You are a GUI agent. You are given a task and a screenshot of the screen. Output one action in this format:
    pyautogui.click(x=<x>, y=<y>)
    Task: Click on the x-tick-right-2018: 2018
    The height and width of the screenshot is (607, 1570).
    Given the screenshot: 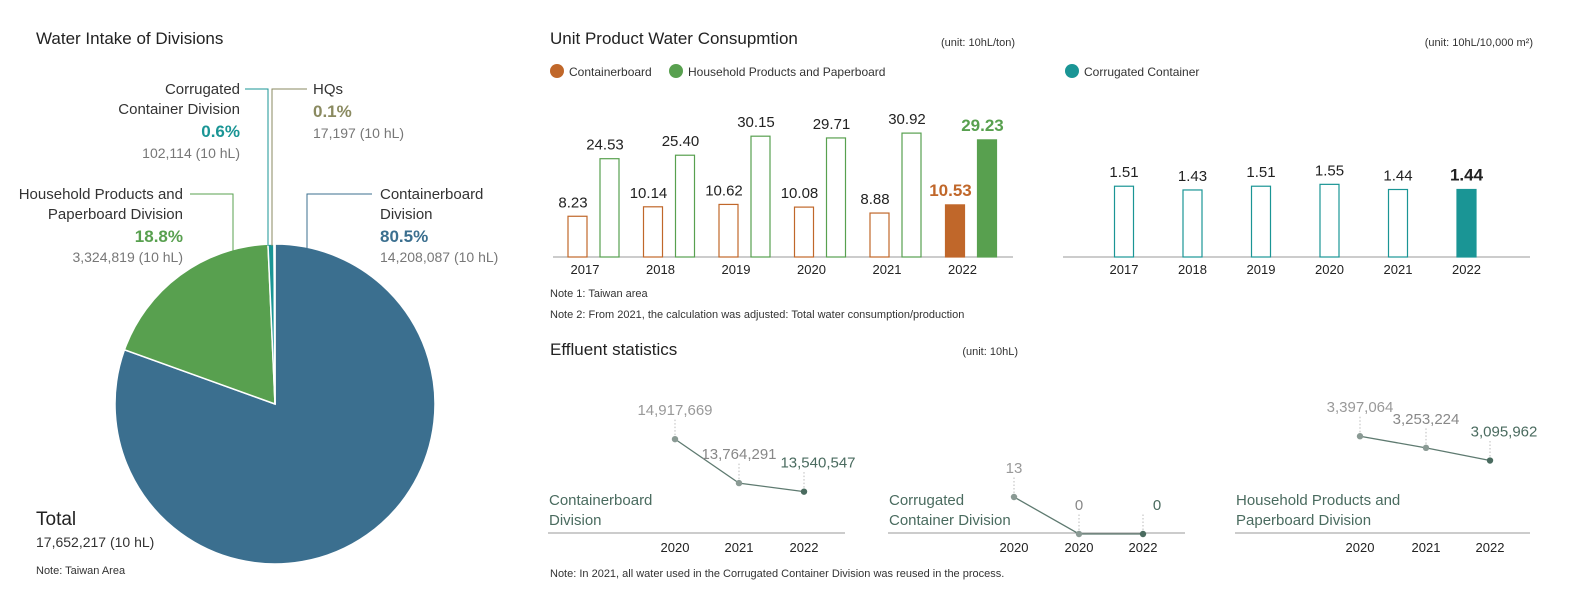 What is the action you would take?
    pyautogui.click(x=1192, y=269)
    